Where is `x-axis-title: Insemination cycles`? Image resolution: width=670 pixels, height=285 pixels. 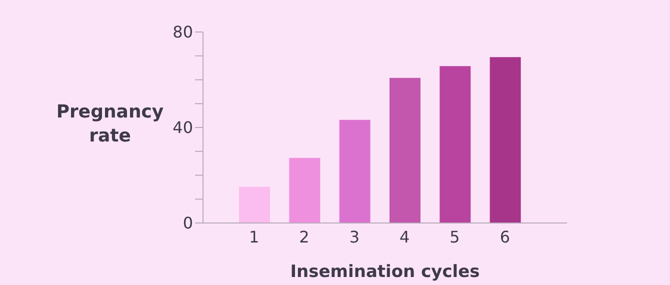
x-axis-title: Insemination cycles is located at coordinates (385, 272).